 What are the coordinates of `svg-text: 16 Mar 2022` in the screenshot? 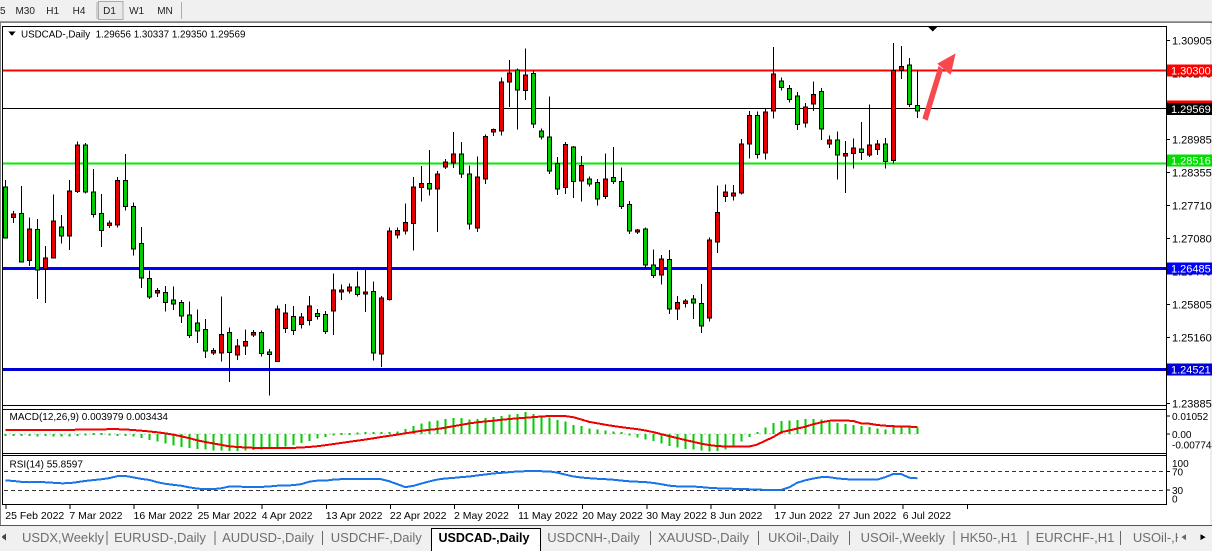 It's located at (163, 516).